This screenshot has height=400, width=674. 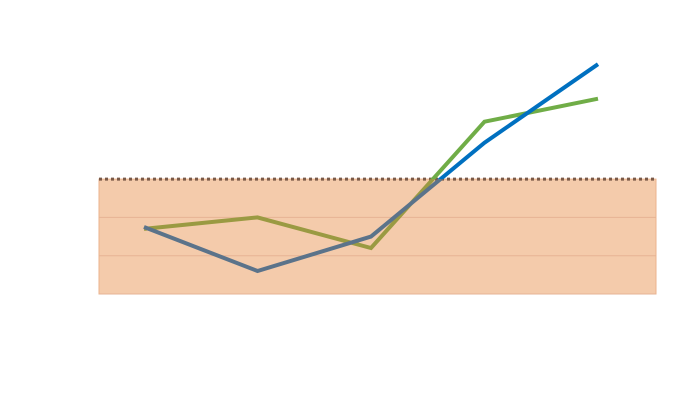 I want to click on series-2-line-below, so click(x=293, y=226).